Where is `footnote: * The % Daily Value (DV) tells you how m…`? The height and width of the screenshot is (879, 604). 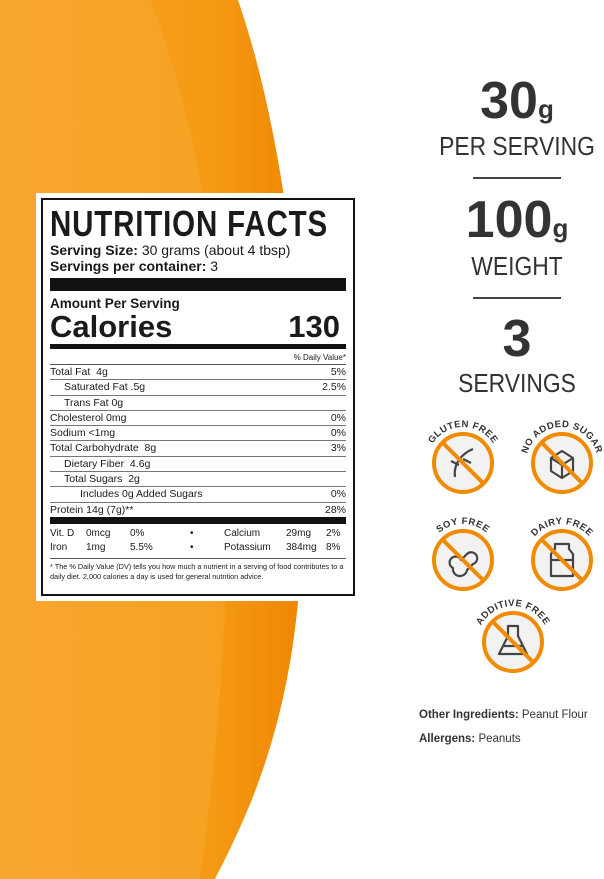
footnote: * The % Daily Value (DV) tells you how m… is located at coordinates (198, 569).